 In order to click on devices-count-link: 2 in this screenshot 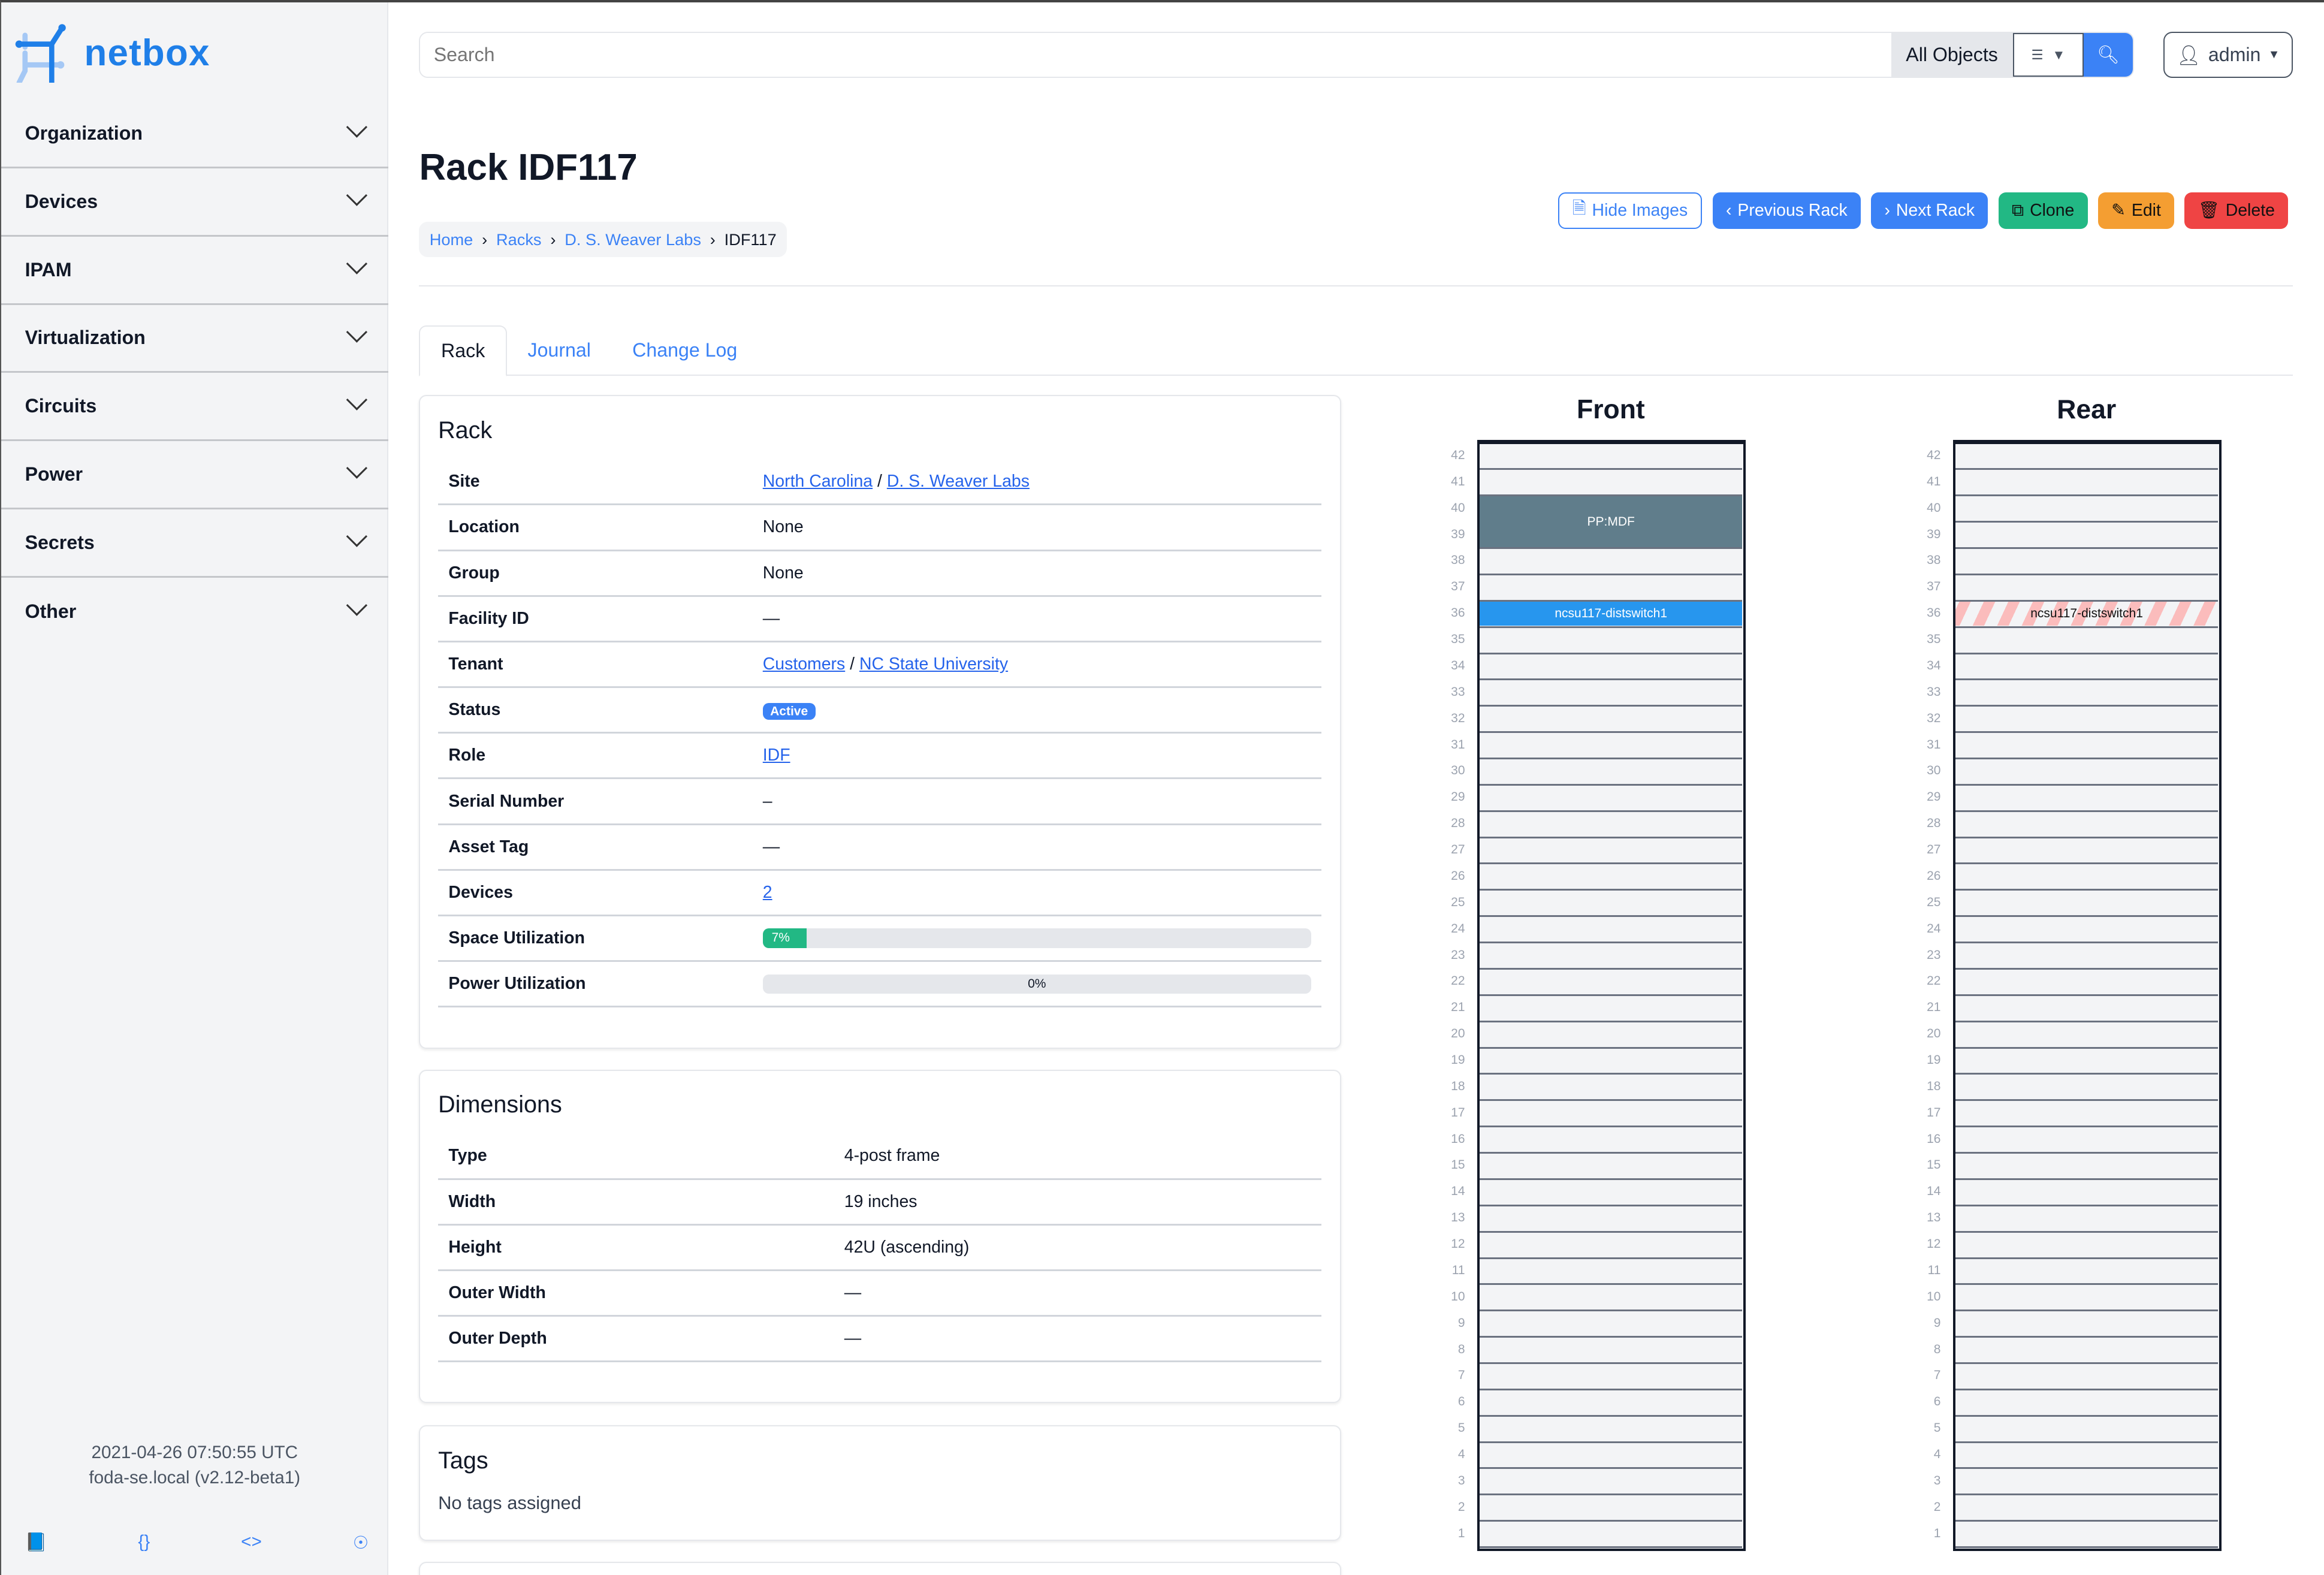, I will do `click(767, 892)`.